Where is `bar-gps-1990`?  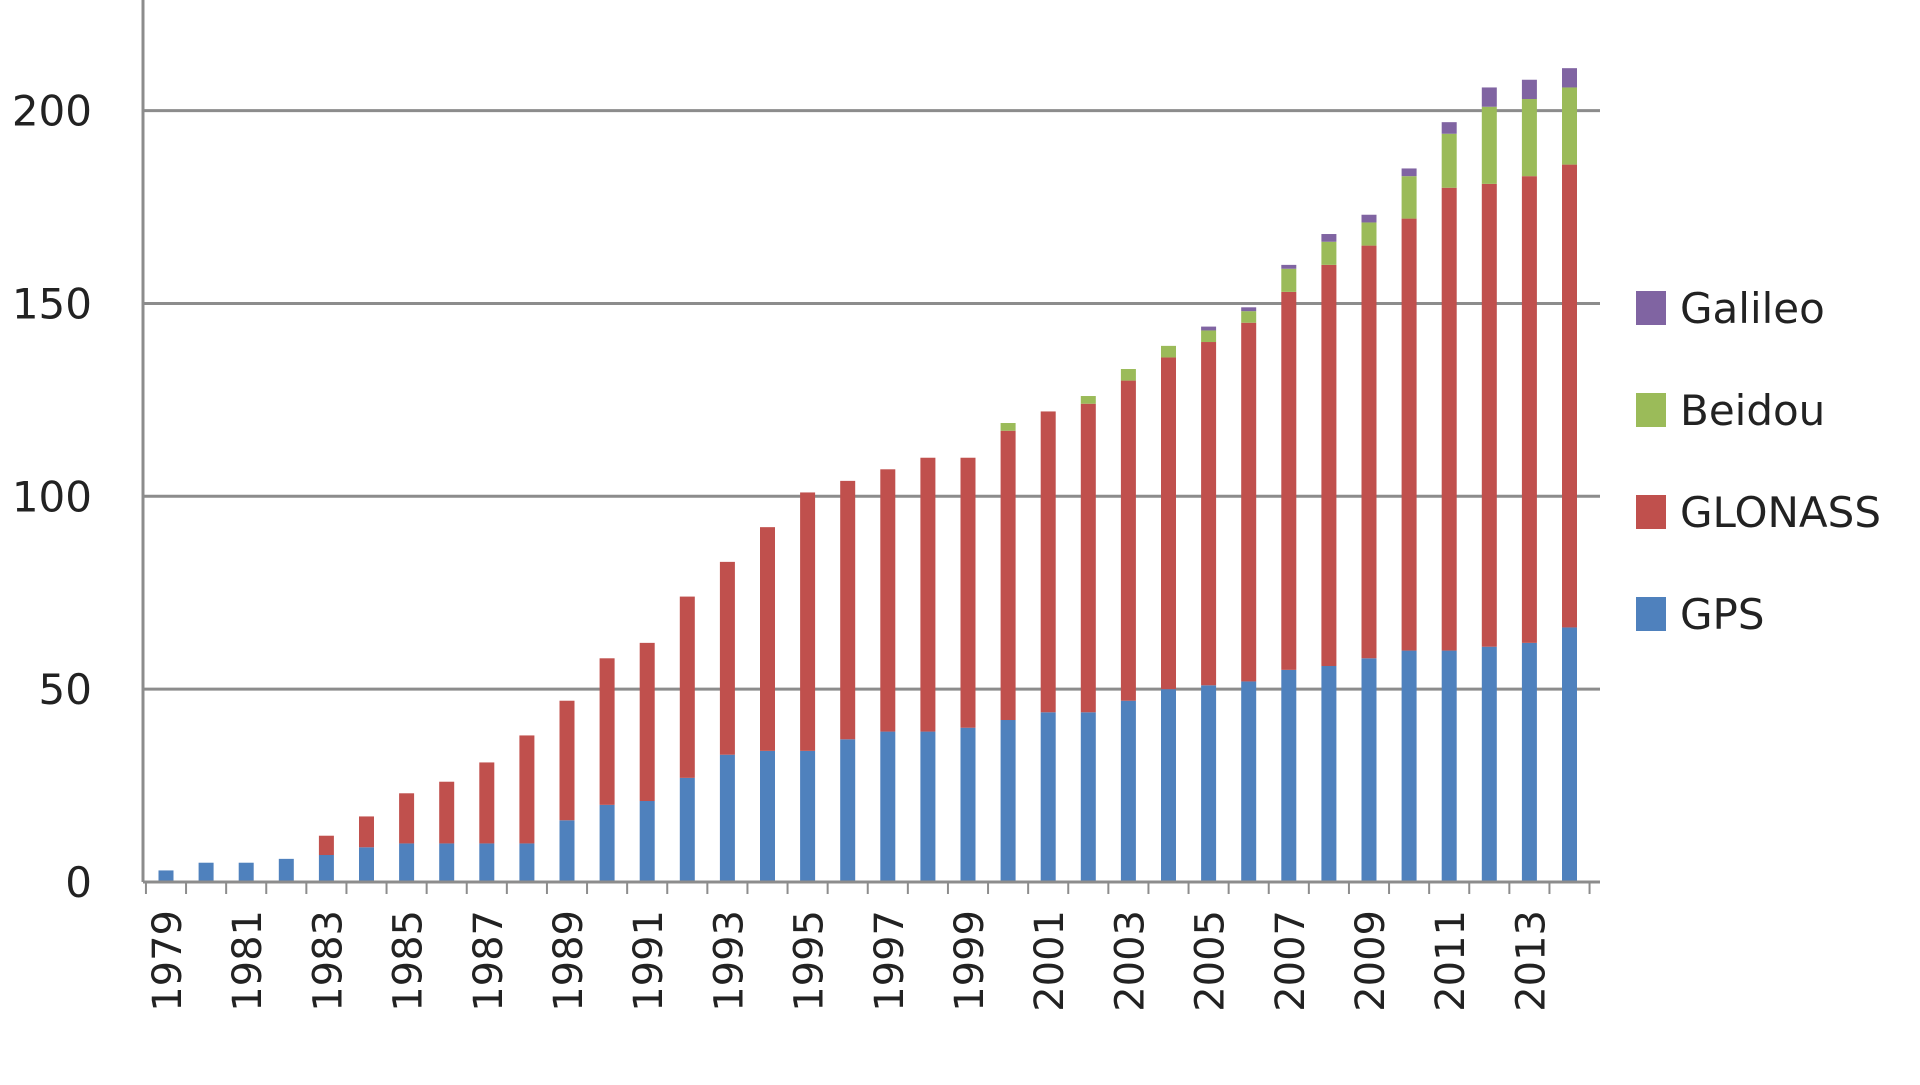
bar-gps-1990 is located at coordinates (607, 843).